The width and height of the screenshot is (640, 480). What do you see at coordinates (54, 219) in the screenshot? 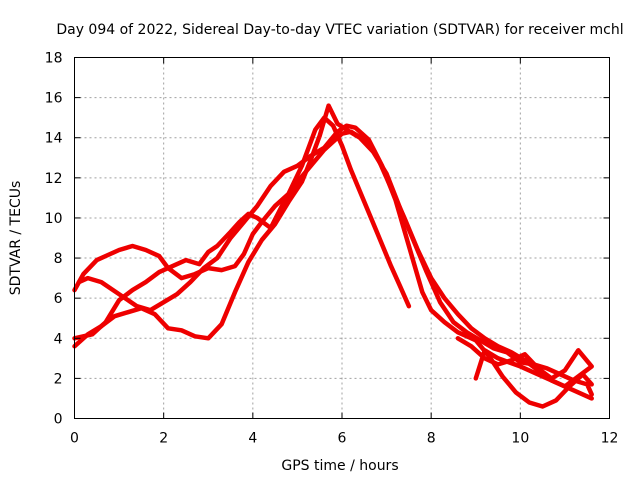
I see `y-tick-label: 10` at bounding box center [54, 219].